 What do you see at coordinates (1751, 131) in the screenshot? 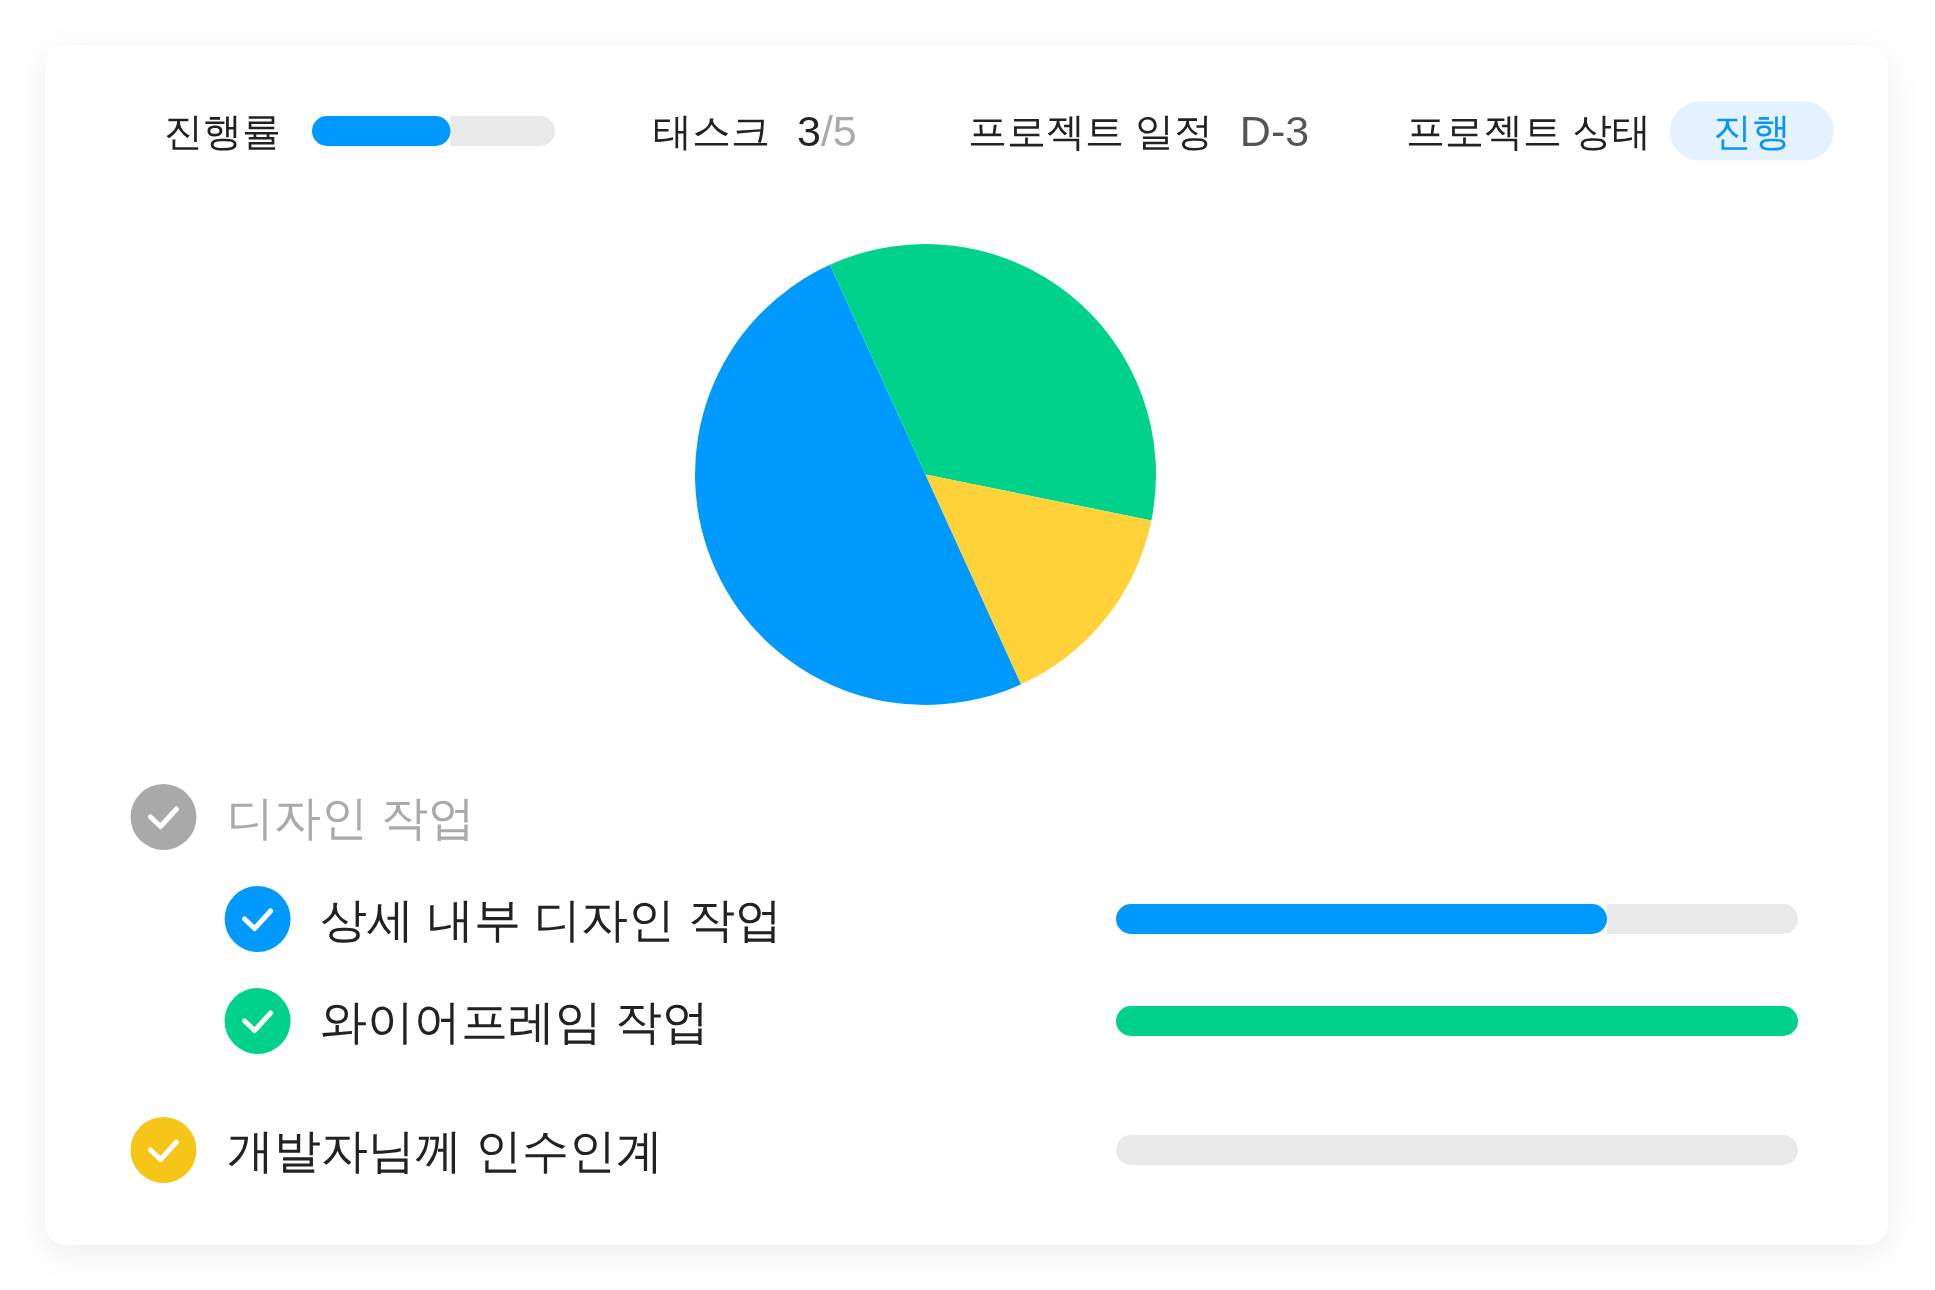
I see `text: 진행` at bounding box center [1751, 131].